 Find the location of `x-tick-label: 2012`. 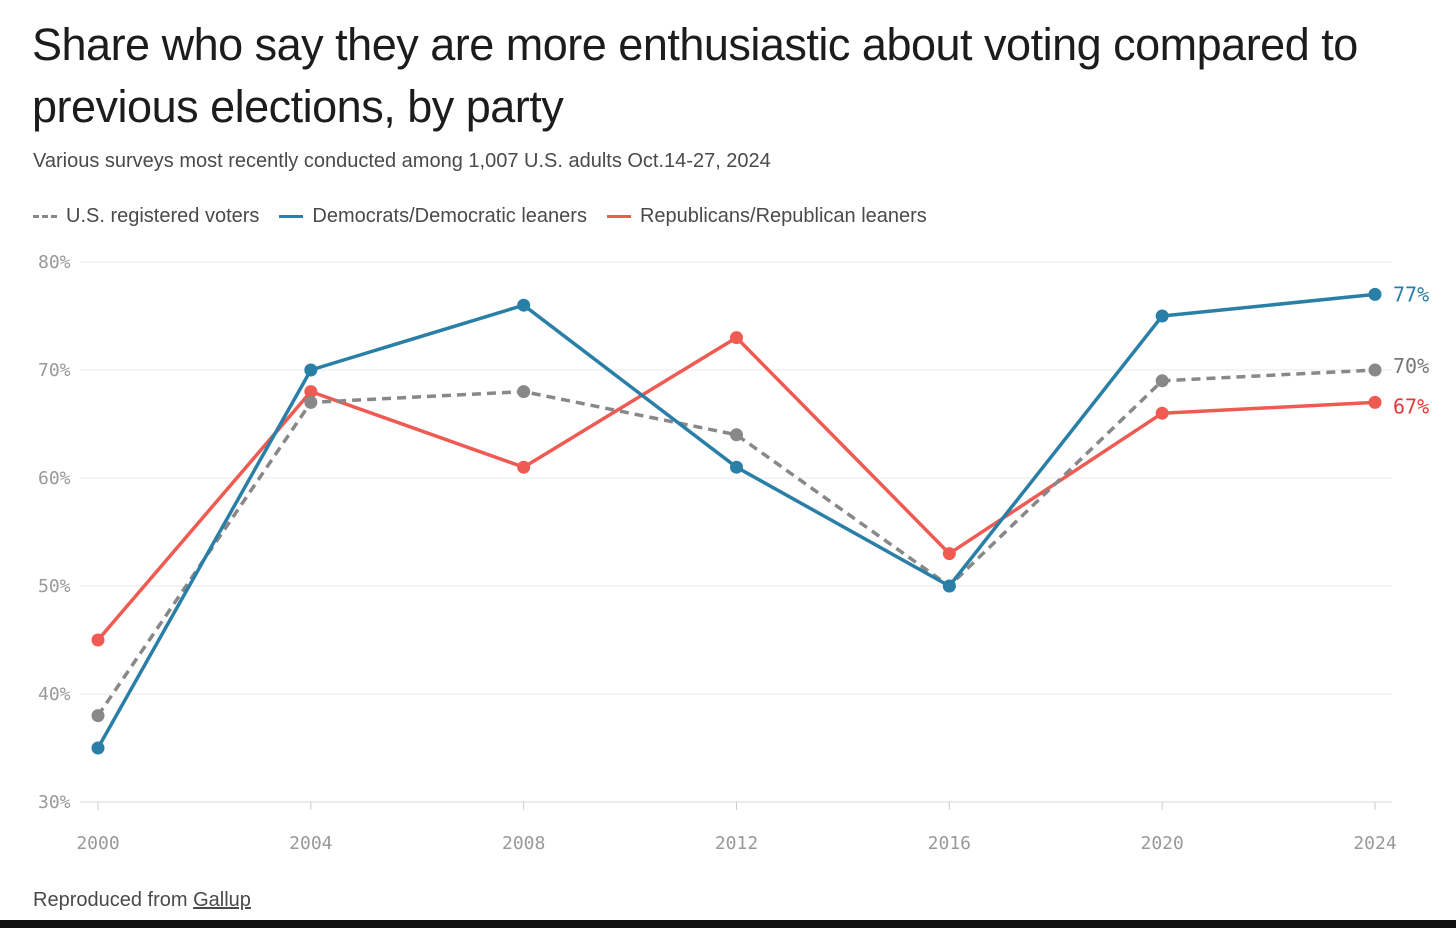

x-tick-label: 2012 is located at coordinates (736, 843).